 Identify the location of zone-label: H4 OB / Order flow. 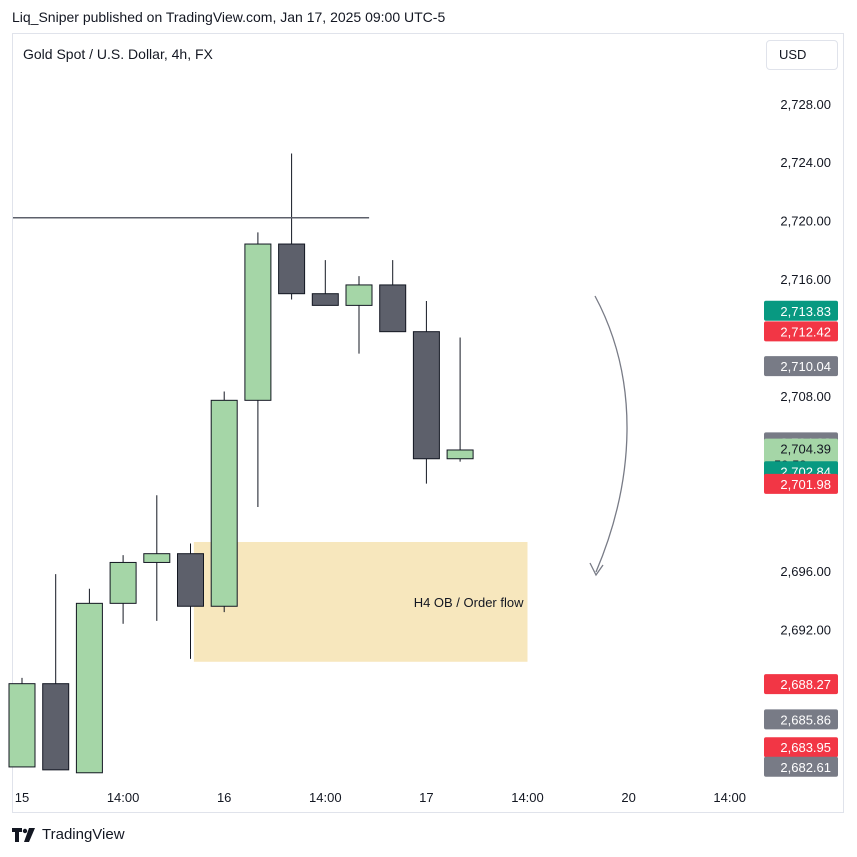
(469, 602).